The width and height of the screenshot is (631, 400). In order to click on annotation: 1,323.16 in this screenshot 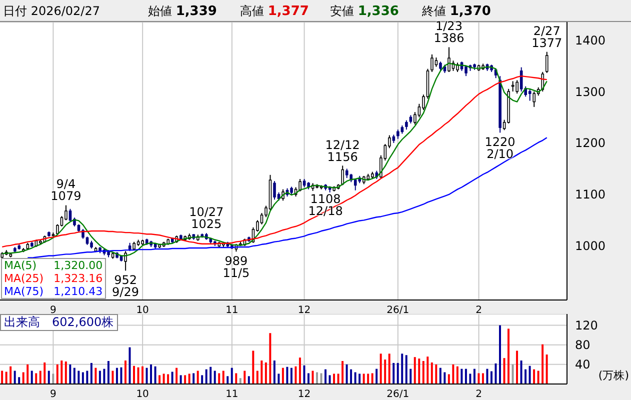, I will do `click(78, 278)`.